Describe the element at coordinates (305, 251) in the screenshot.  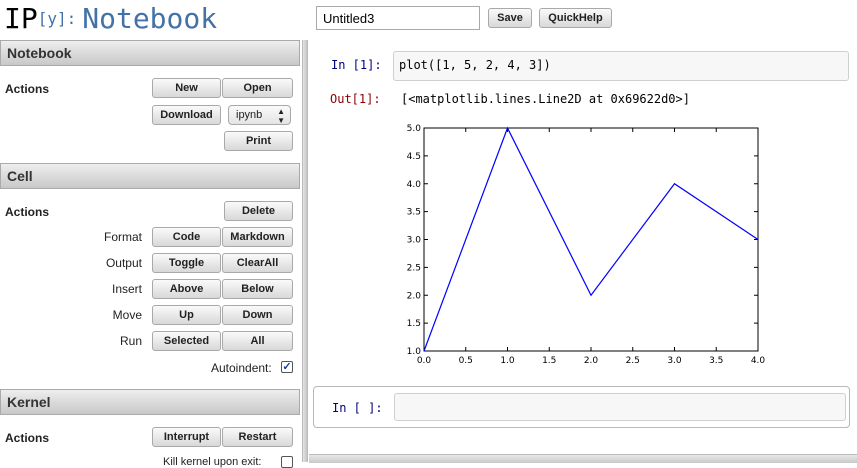
I see `panel-splitter` at that location.